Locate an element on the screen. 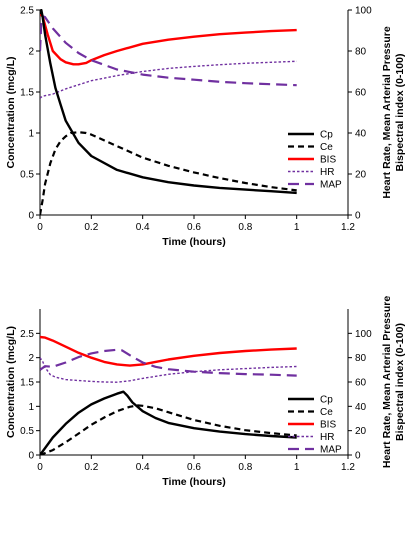 The width and height of the screenshot is (415, 550). series-line-cp is located at coordinates (168, 422).